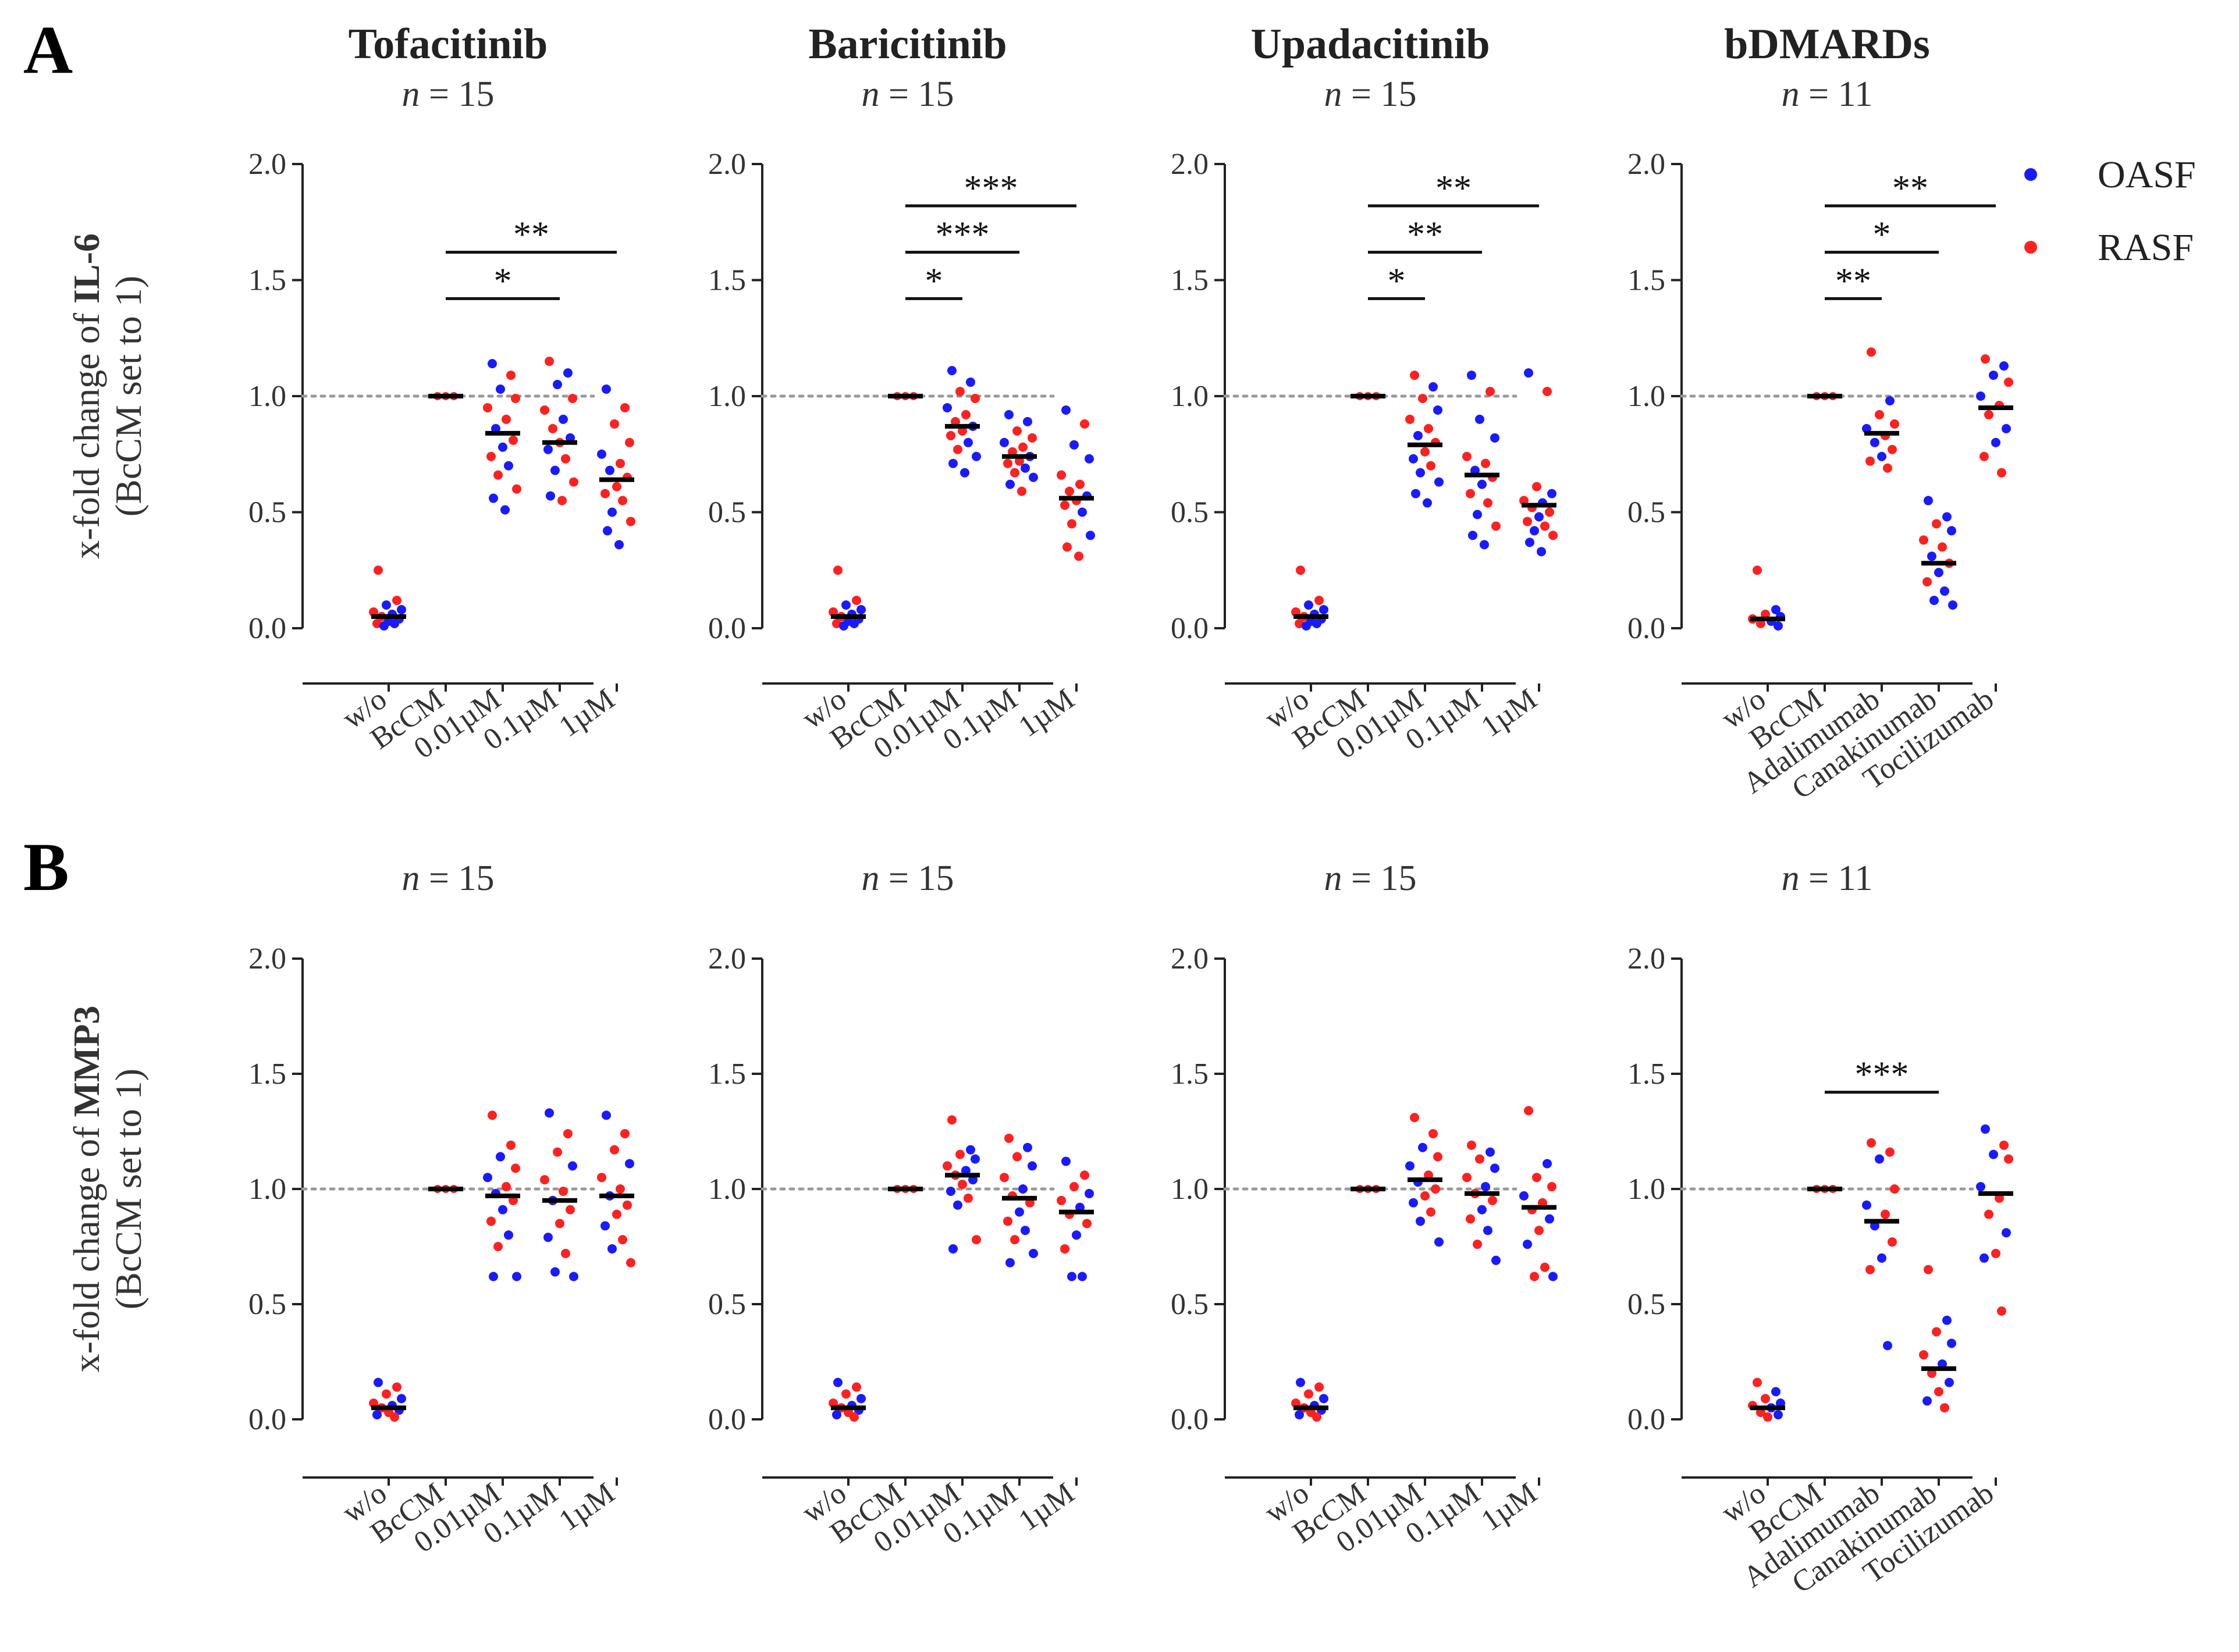  Describe the element at coordinates (1190, 1419) in the screenshot. I see `y-tick-label: 0.0` at that location.